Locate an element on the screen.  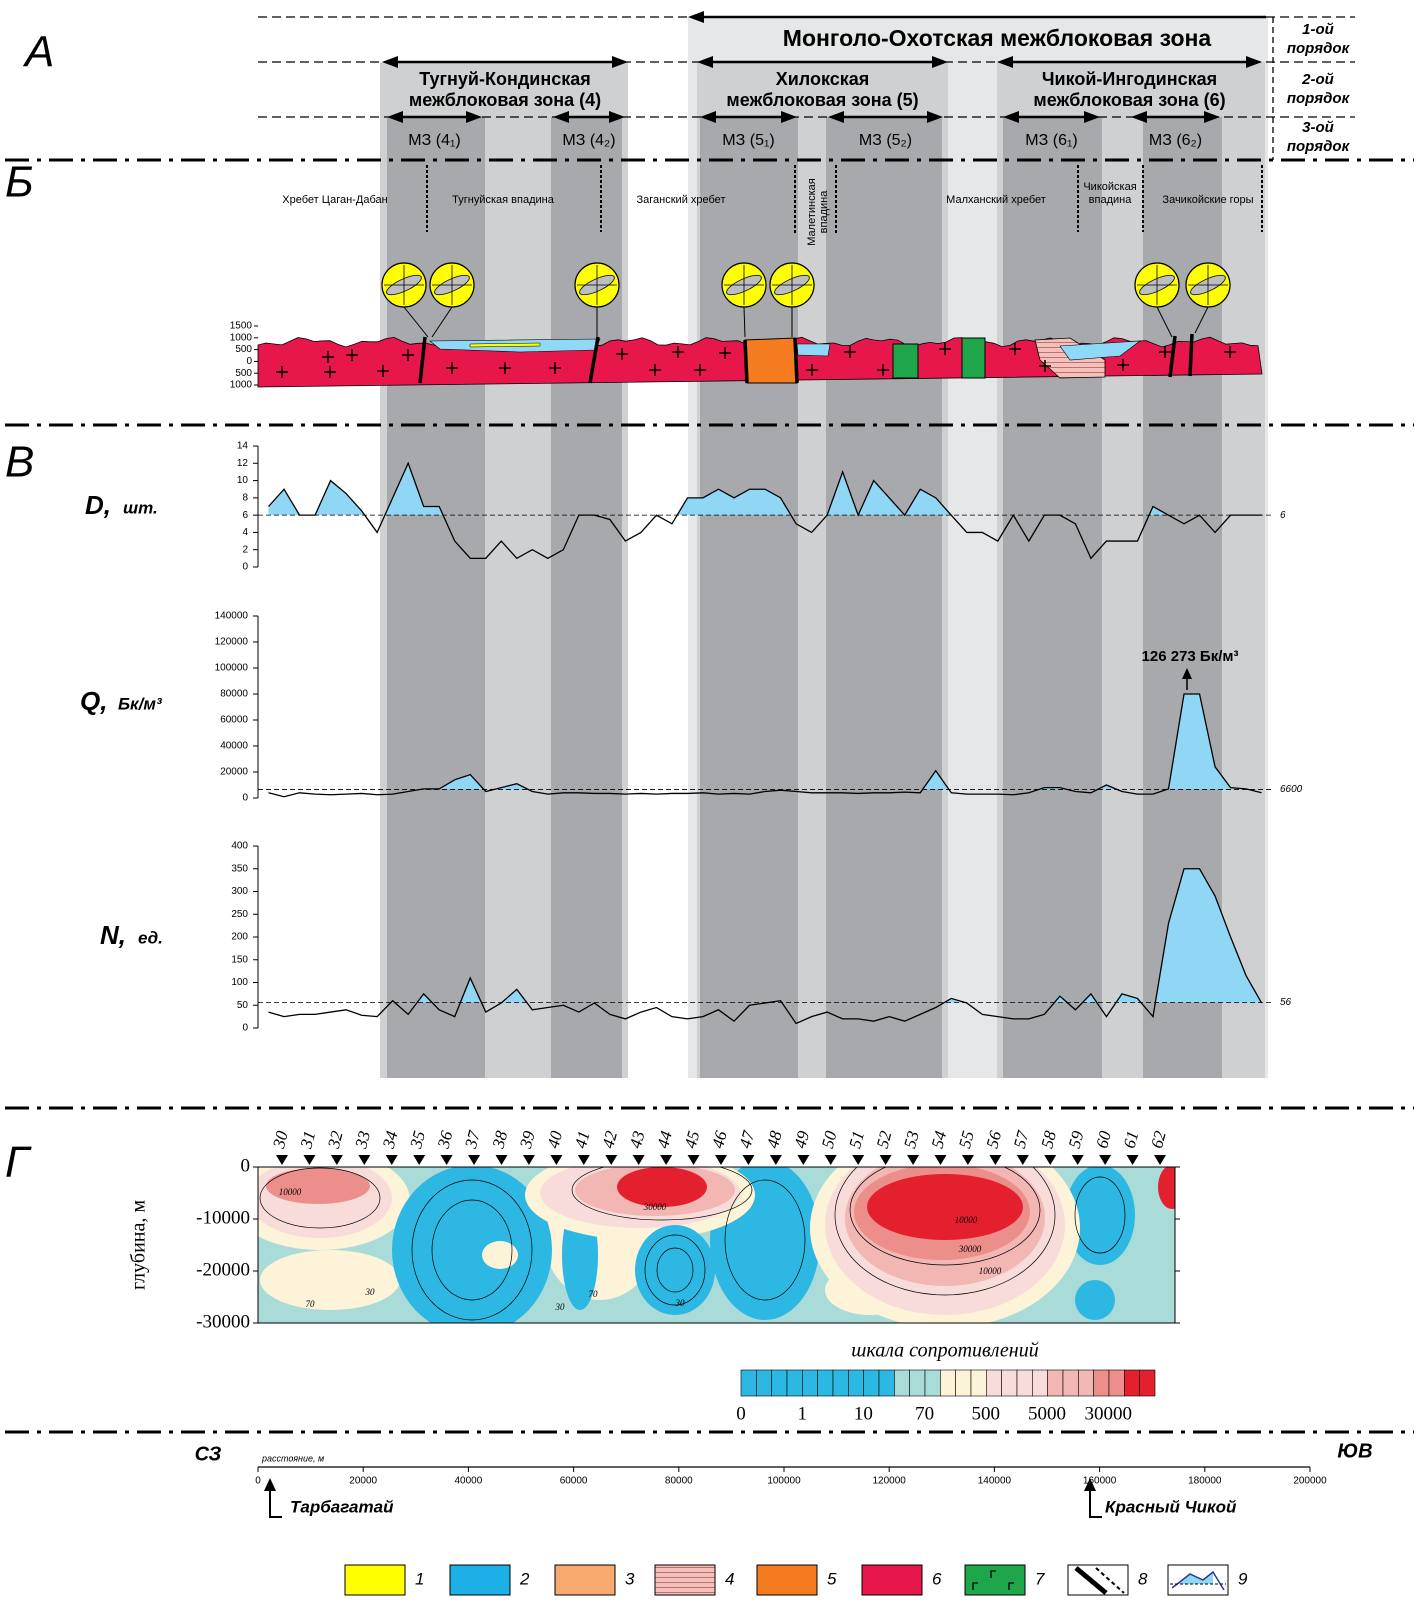
station-label: 60 is located at coordinates (1103, 1139).